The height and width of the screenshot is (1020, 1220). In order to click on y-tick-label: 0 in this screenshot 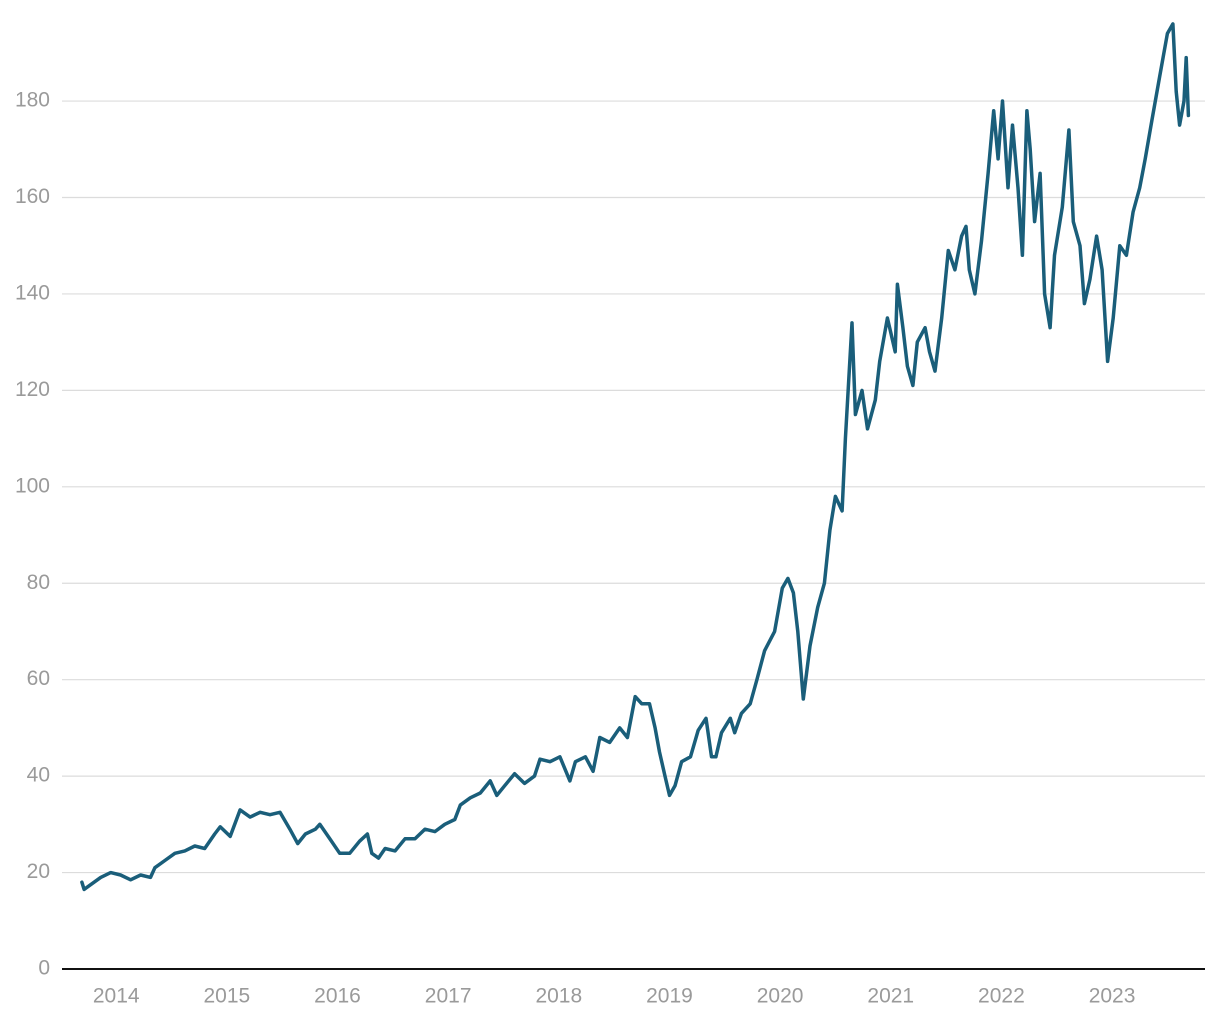, I will do `click(44, 968)`.